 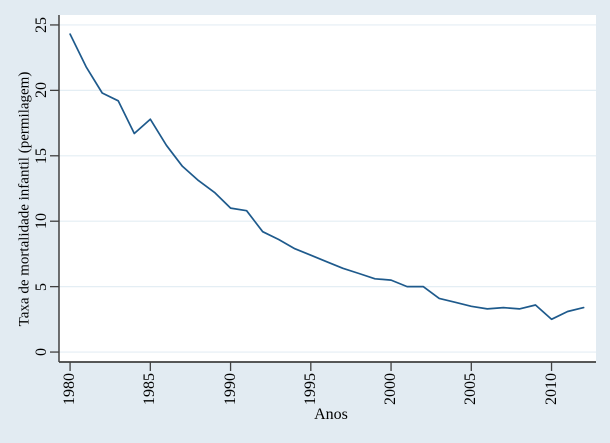 What do you see at coordinates (310, 389) in the screenshot?
I see `x-tick-label: 1995` at bounding box center [310, 389].